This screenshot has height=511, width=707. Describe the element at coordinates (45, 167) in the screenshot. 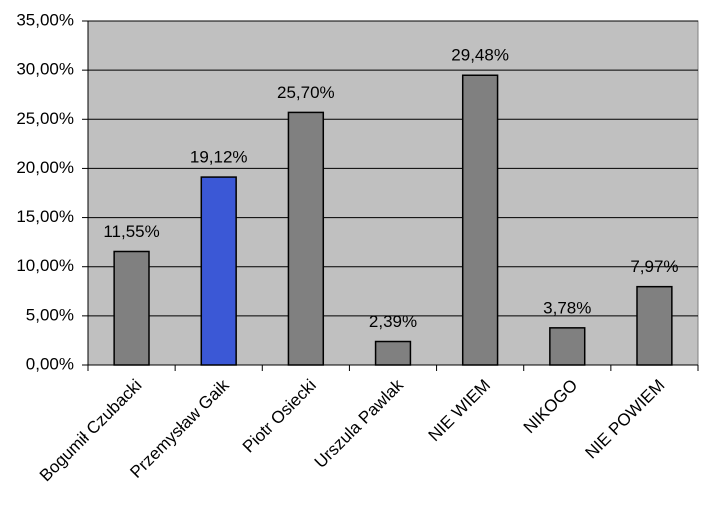

I see `y-tick-label: 20,00%` at that location.